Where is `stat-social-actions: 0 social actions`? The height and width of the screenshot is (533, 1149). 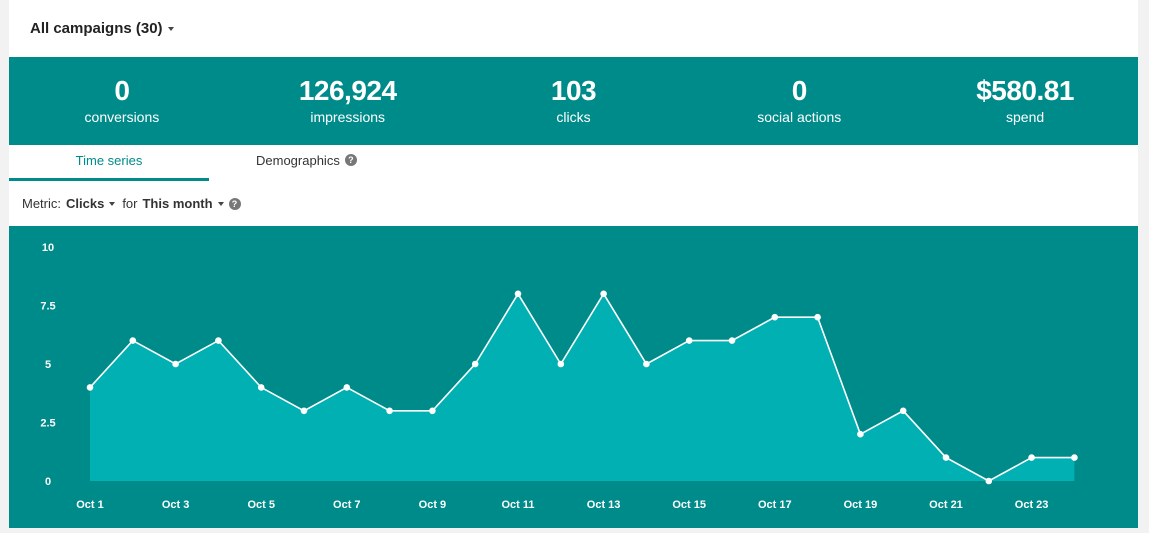 stat-social-actions: 0 social actions is located at coordinates (799, 101).